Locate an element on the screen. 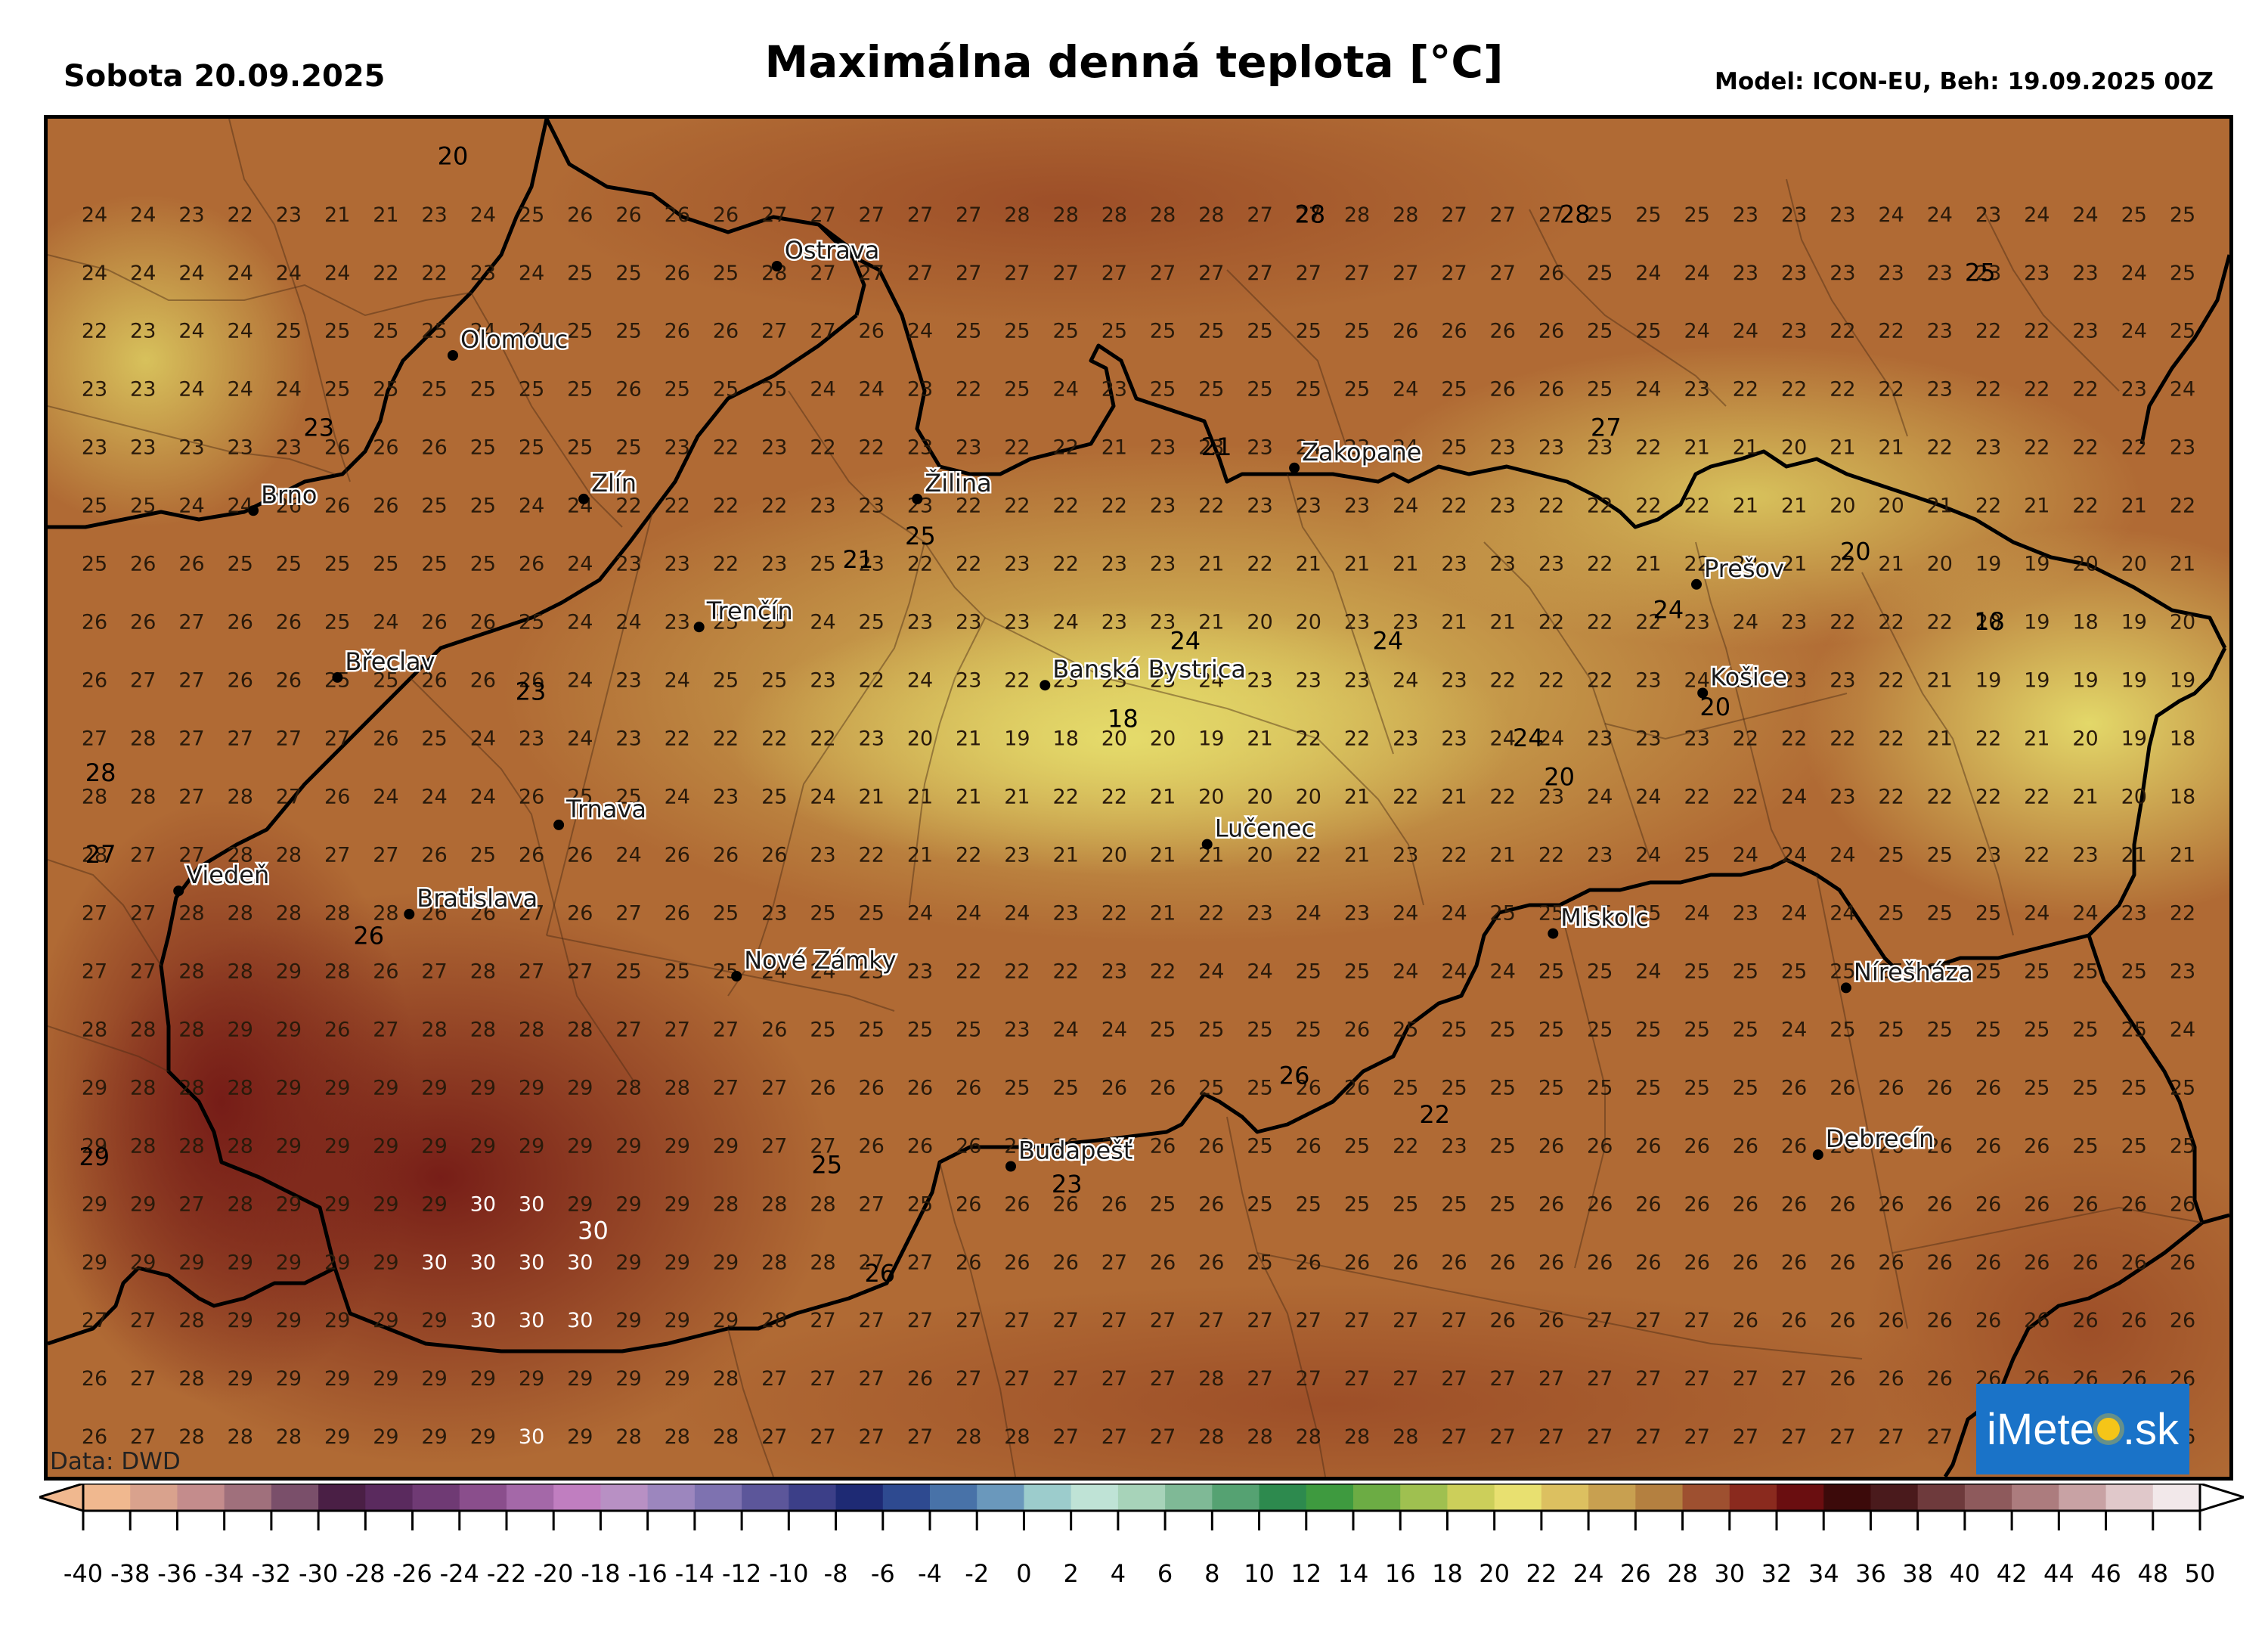  colorbar-label: 38 is located at coordinates (1918, 1573).